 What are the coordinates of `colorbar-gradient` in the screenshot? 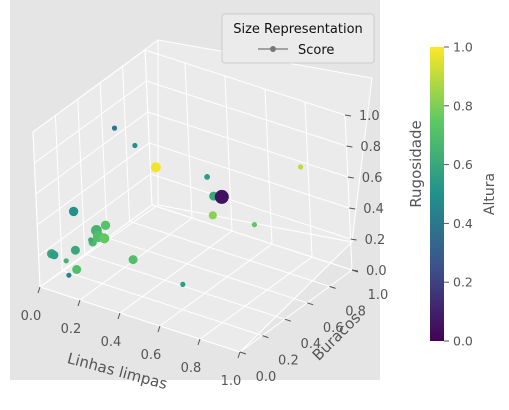 It's located at (437, 194).